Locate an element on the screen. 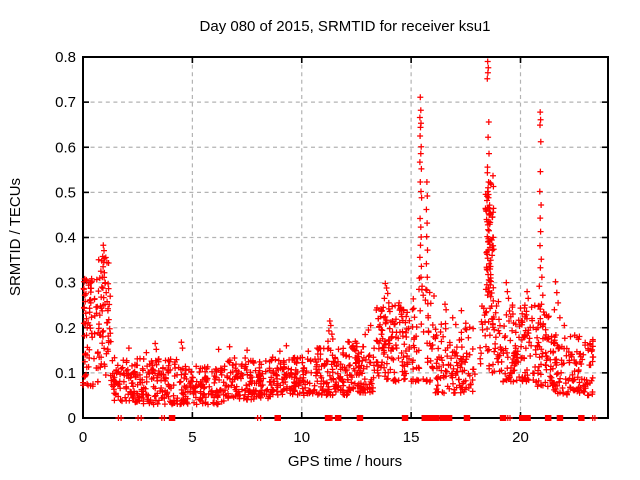 The image size is (640, 480). x-tick-label: 10 is located at coordinates (301, 437).